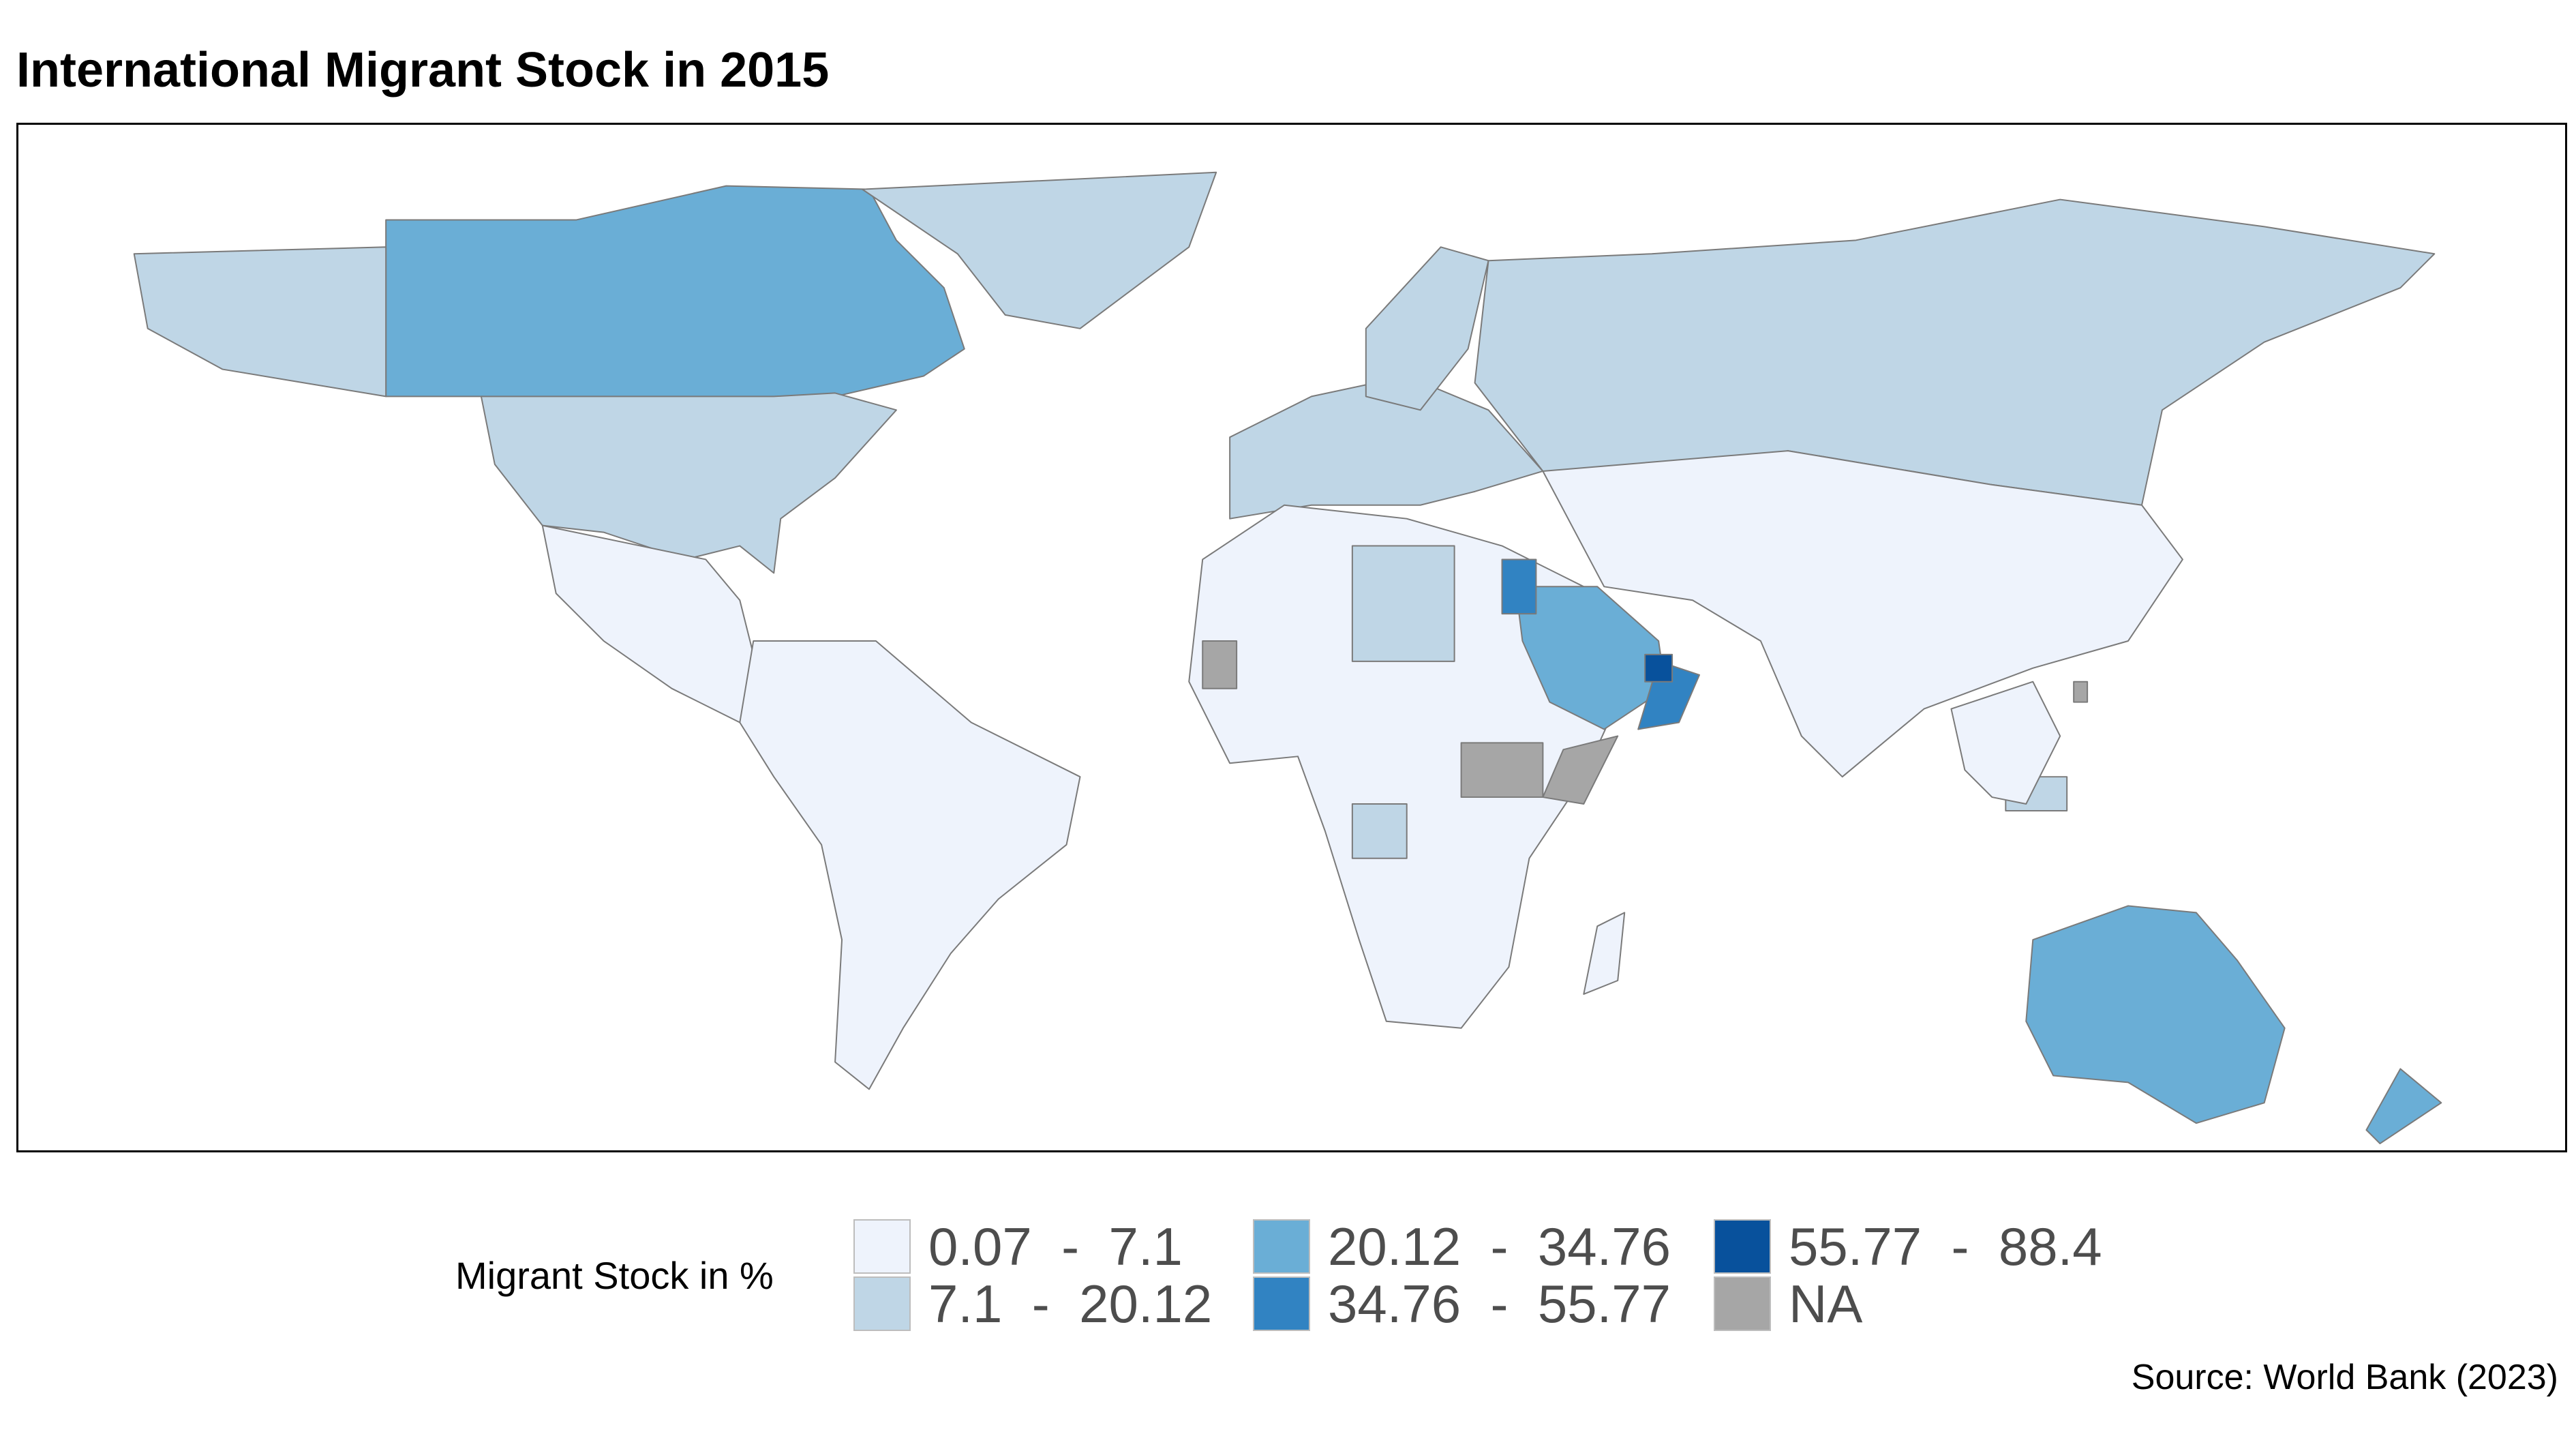 Image resolution: width=2576 pixels, height=1449 pixels. I want to click on region-united-states, so click(688, 483).